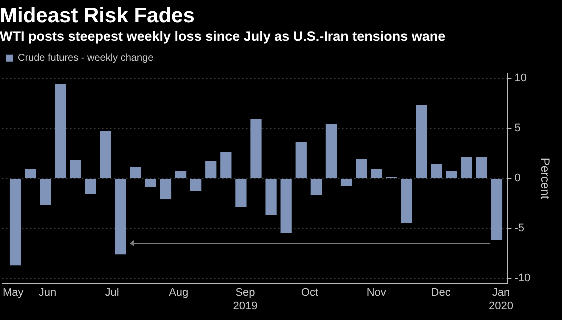  I want to click on x-tick-label: Jan 2020, so click(501, 299).